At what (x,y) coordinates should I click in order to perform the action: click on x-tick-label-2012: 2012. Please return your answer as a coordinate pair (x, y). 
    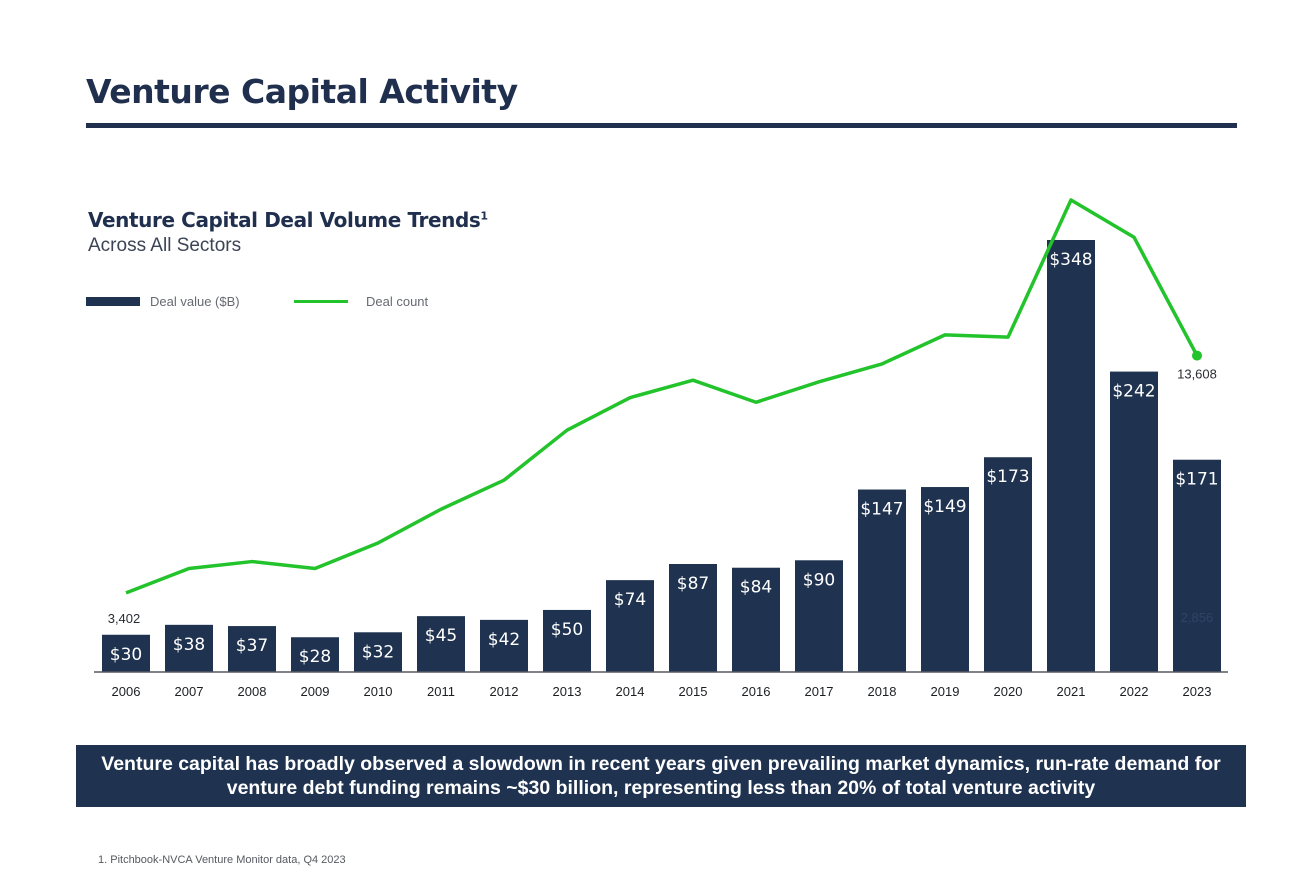
    Looking at the image, I should click on (504, 691).